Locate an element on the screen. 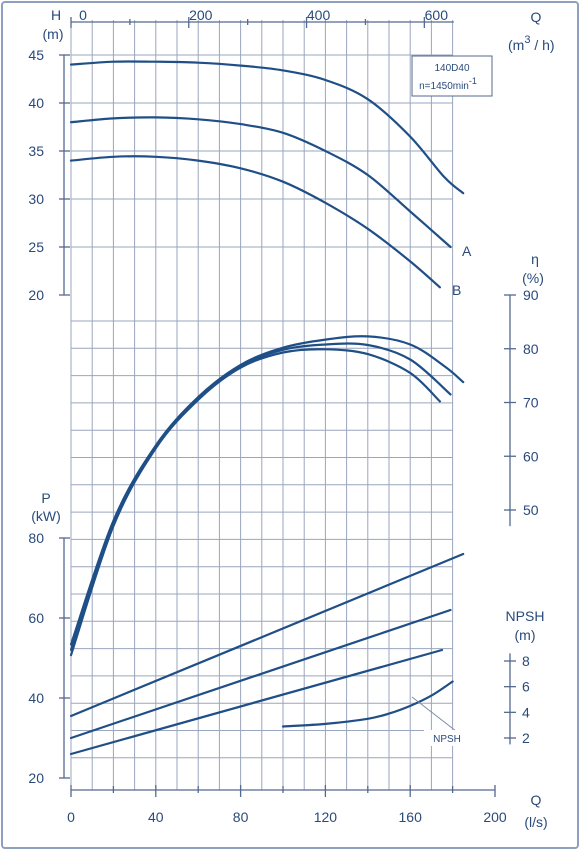  head-axis-tick-label: 40 is located at coordinates (36, 103).